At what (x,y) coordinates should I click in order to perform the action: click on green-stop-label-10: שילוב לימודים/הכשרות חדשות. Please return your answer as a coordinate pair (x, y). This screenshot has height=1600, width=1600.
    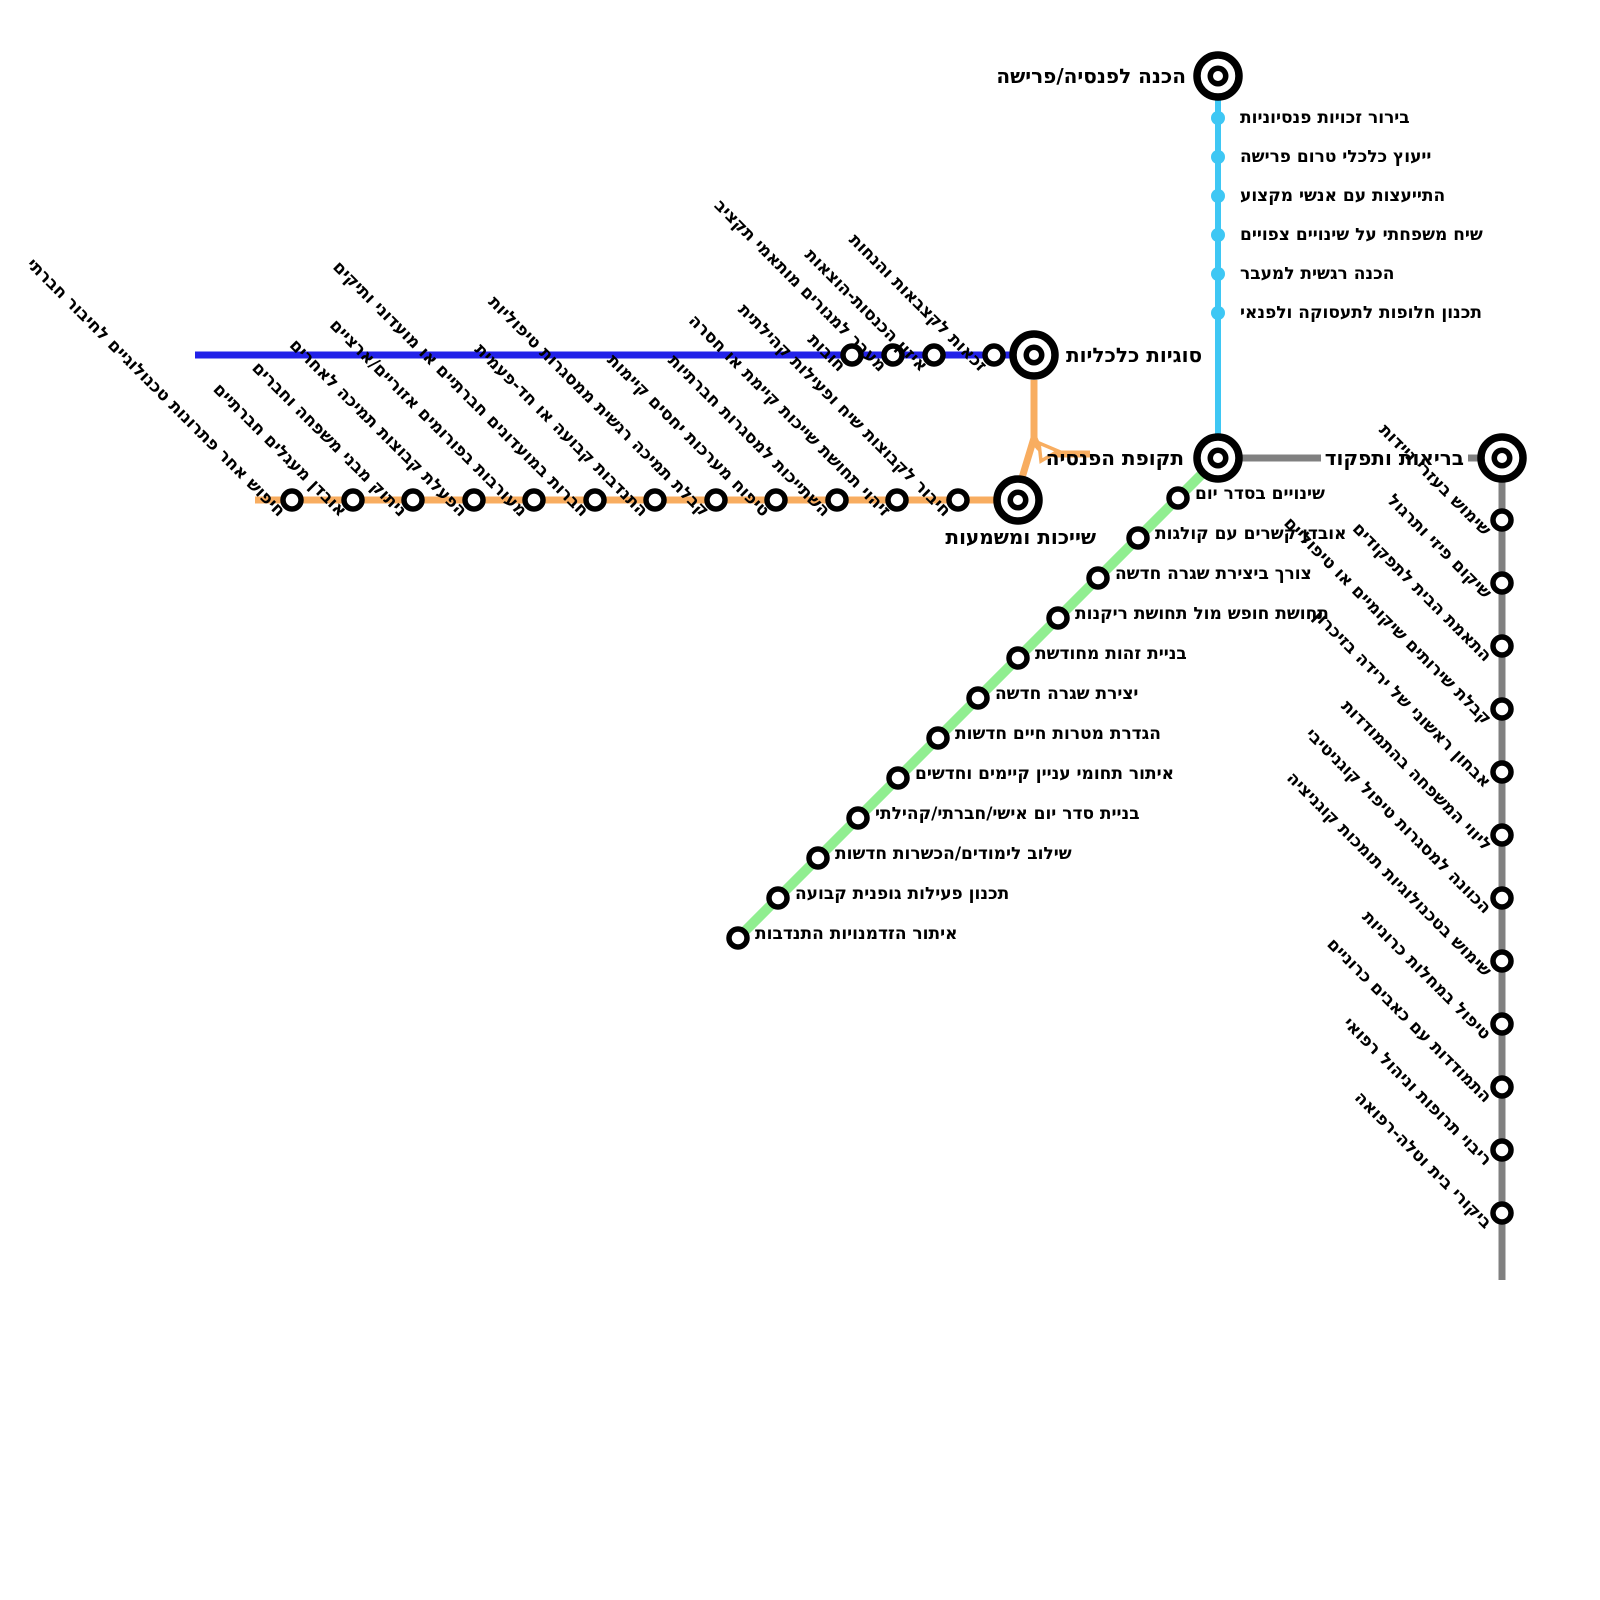
    Looking at the image, I should click on (953, 854).